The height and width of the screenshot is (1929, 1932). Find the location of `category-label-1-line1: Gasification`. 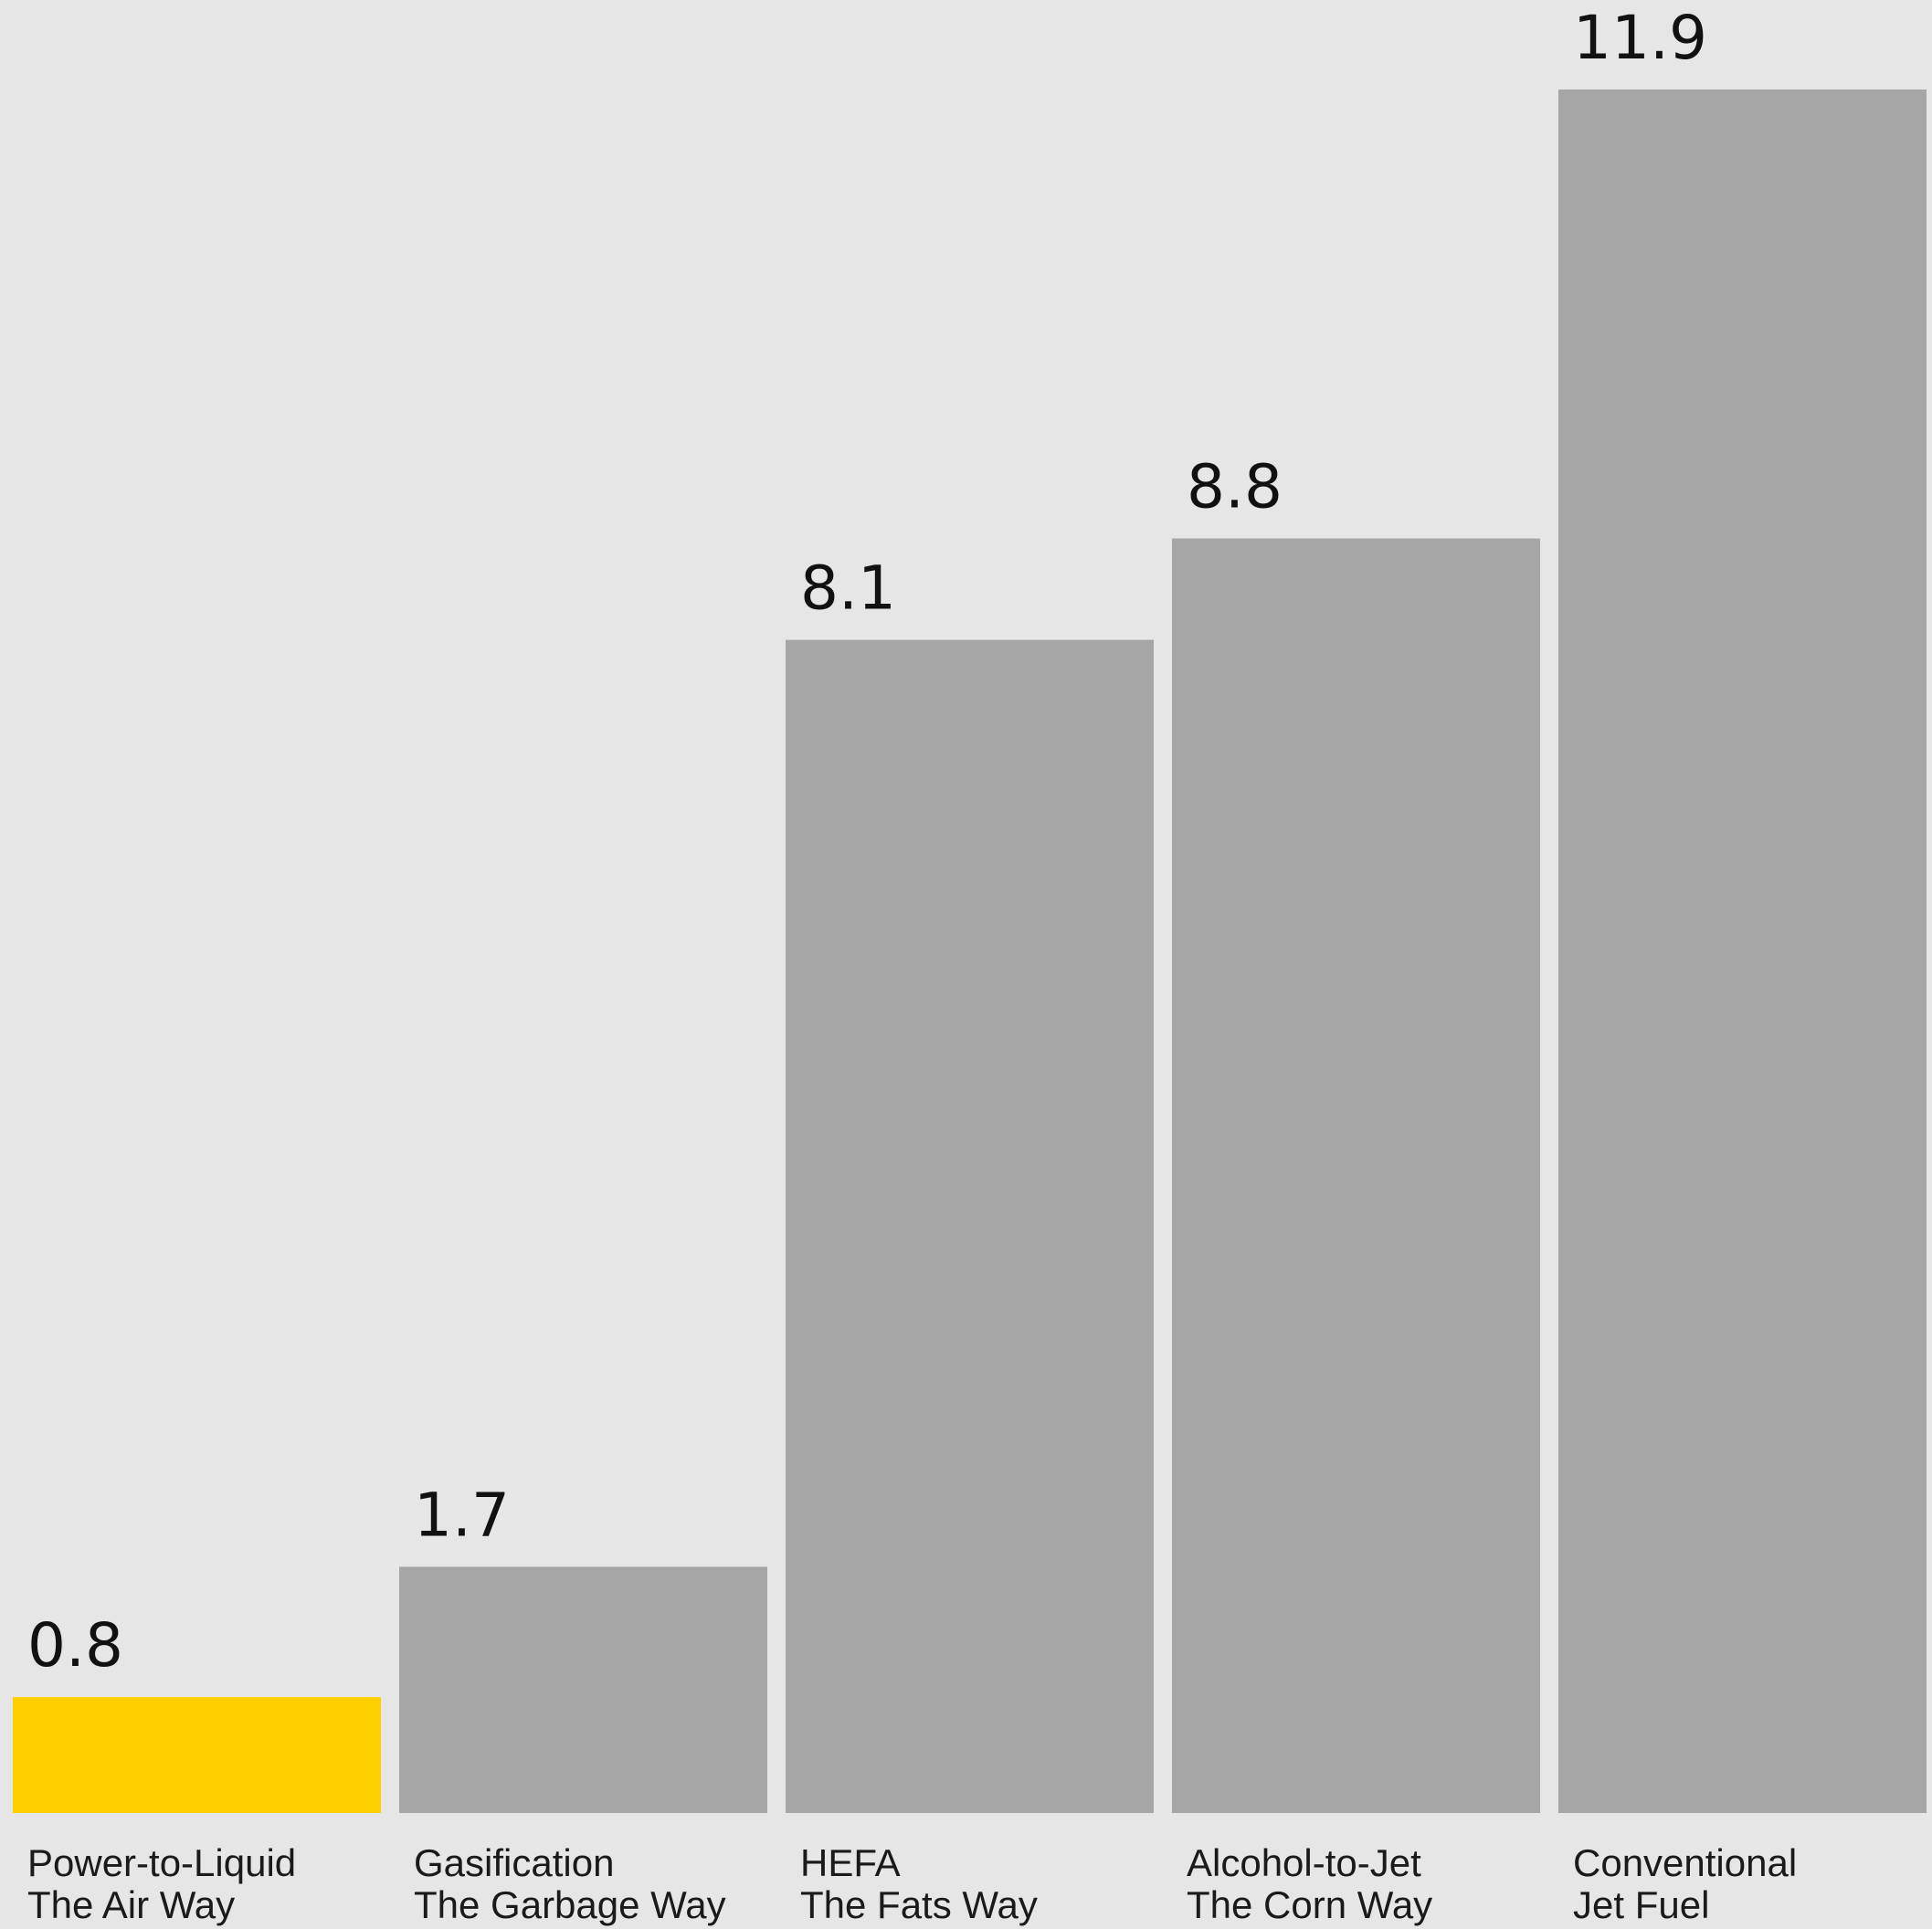

category-label-1-line1: Gasification is located at coordinates (514, 1862).